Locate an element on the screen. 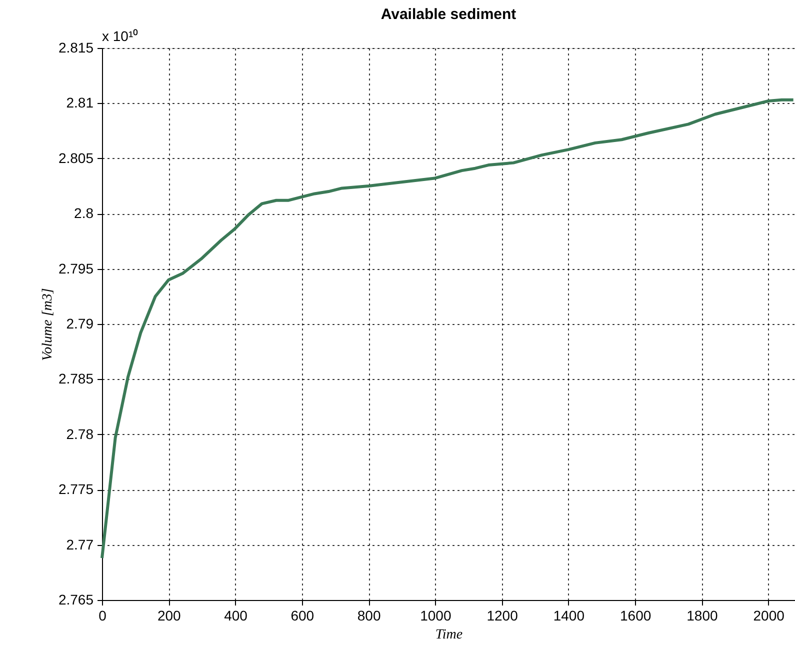 The image size is (795, 657). x-tick-label: 1800 is located at coordinates (702, 616).